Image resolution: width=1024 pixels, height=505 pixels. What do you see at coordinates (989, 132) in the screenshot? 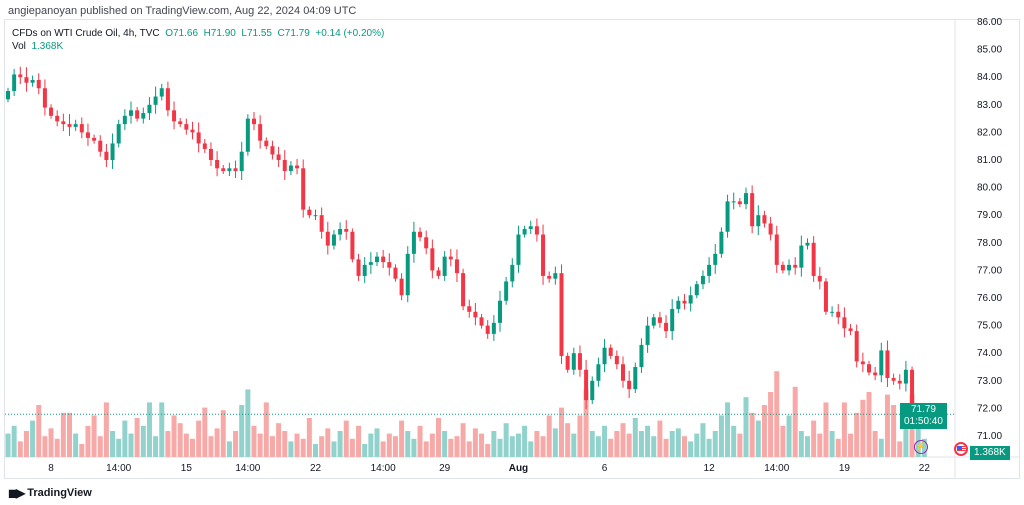
I see `price-tick-label: 82.00` at bounding box center [989, 132].